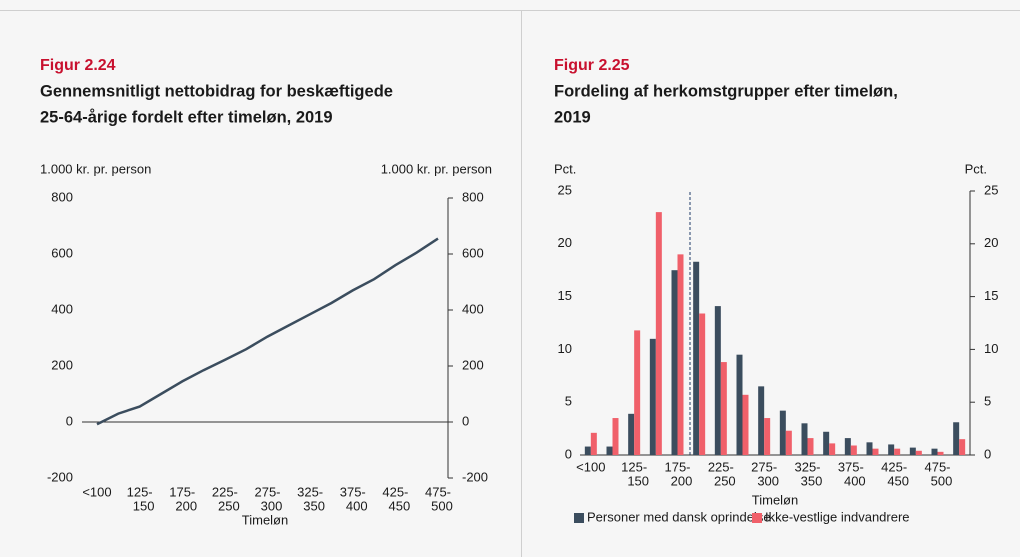  What do you see at coordinates (473, 252) in the screenshot?
I see `y2-tick-label: 600` at bounding box center [473, 252].